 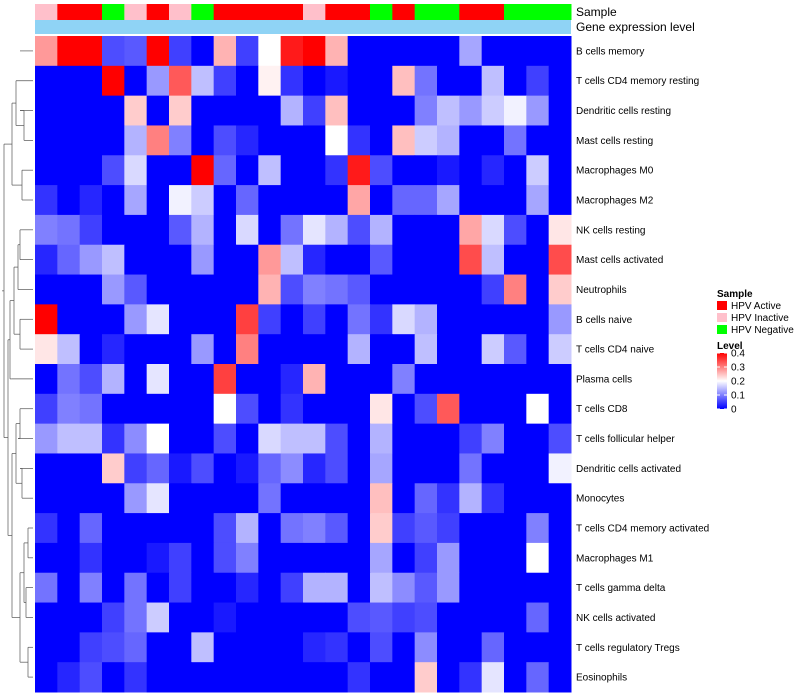 What do you see at coordinates (628, 469) in the screenshot?
I see `row-label: Dendritic cells activated` at bounding box center [628, 469].